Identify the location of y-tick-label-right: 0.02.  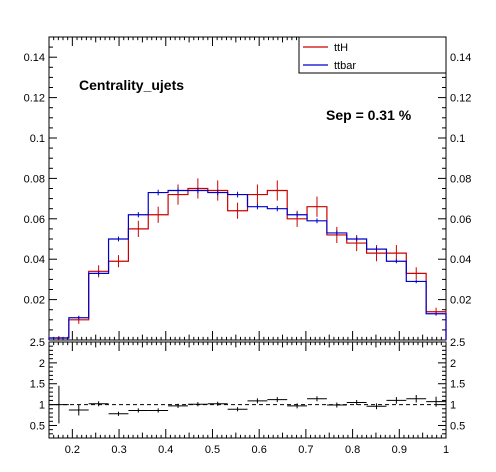
(460, 301).